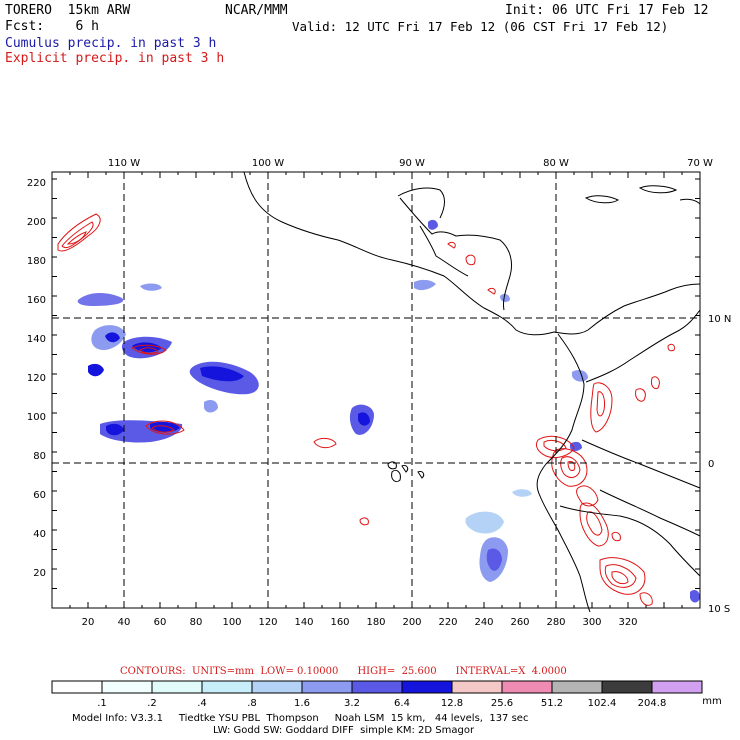 The height and width of the screenshot is (740, 740). Describe the element at coordinates (160, 622) in the screenshot. I see `x-tick-label: 60` at that location.